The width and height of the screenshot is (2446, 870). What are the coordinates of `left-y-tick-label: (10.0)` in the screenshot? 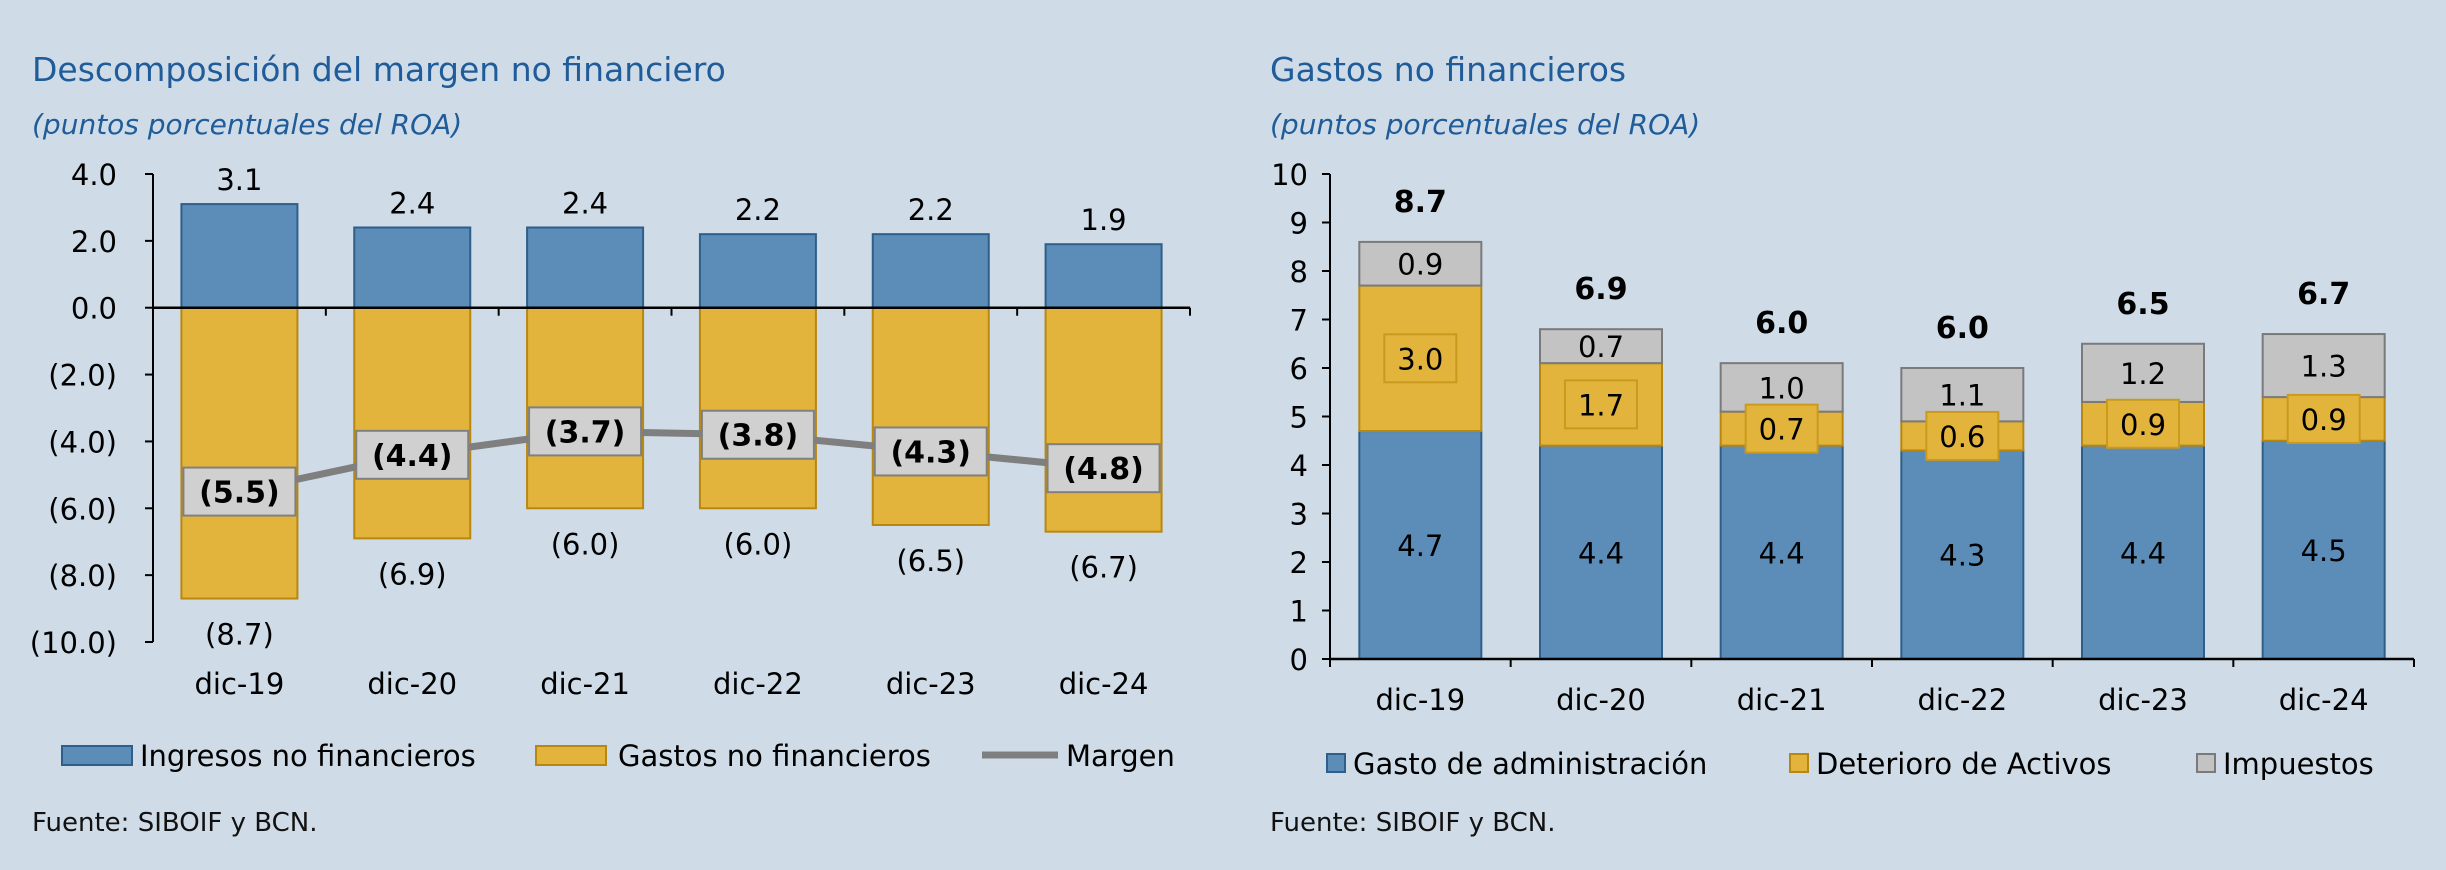 It's located at (73, 643).